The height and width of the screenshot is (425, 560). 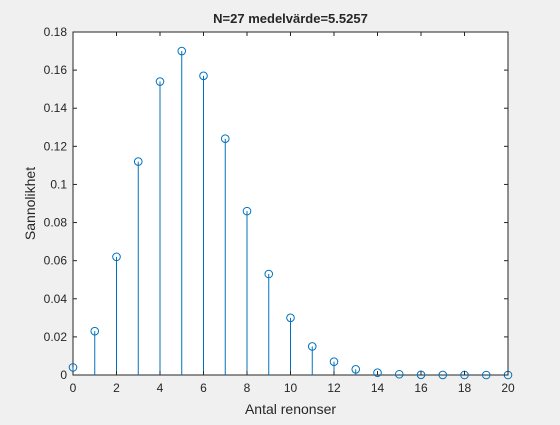 What do you see at coordinates (378, 388) in the screenshot?
I see `x-tick-label: 14` at bounding box center [378, 388].